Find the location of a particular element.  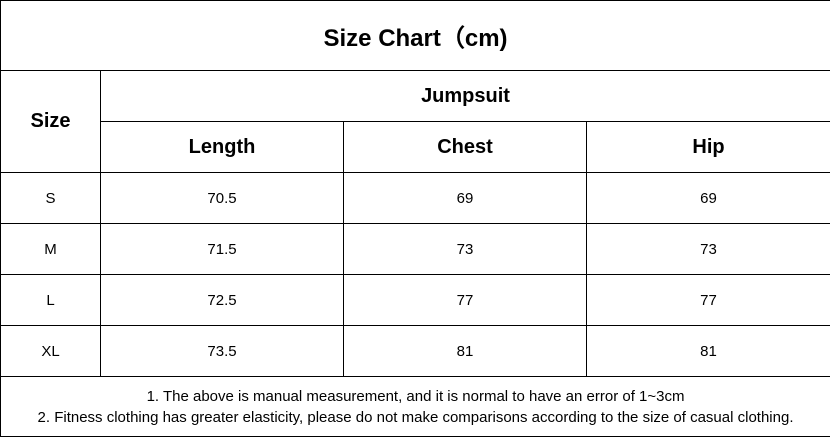

data-row: L 72.5 77 77 is located at coordinates (415, 300).